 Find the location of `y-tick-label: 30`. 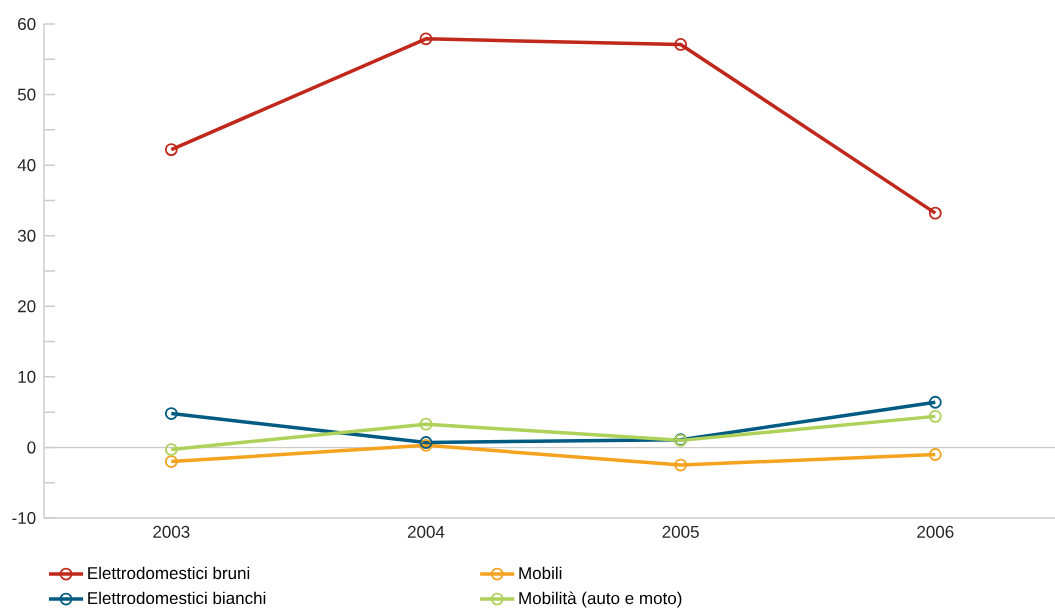

y-tick-label: 30 is located at coordinates (26, 235).